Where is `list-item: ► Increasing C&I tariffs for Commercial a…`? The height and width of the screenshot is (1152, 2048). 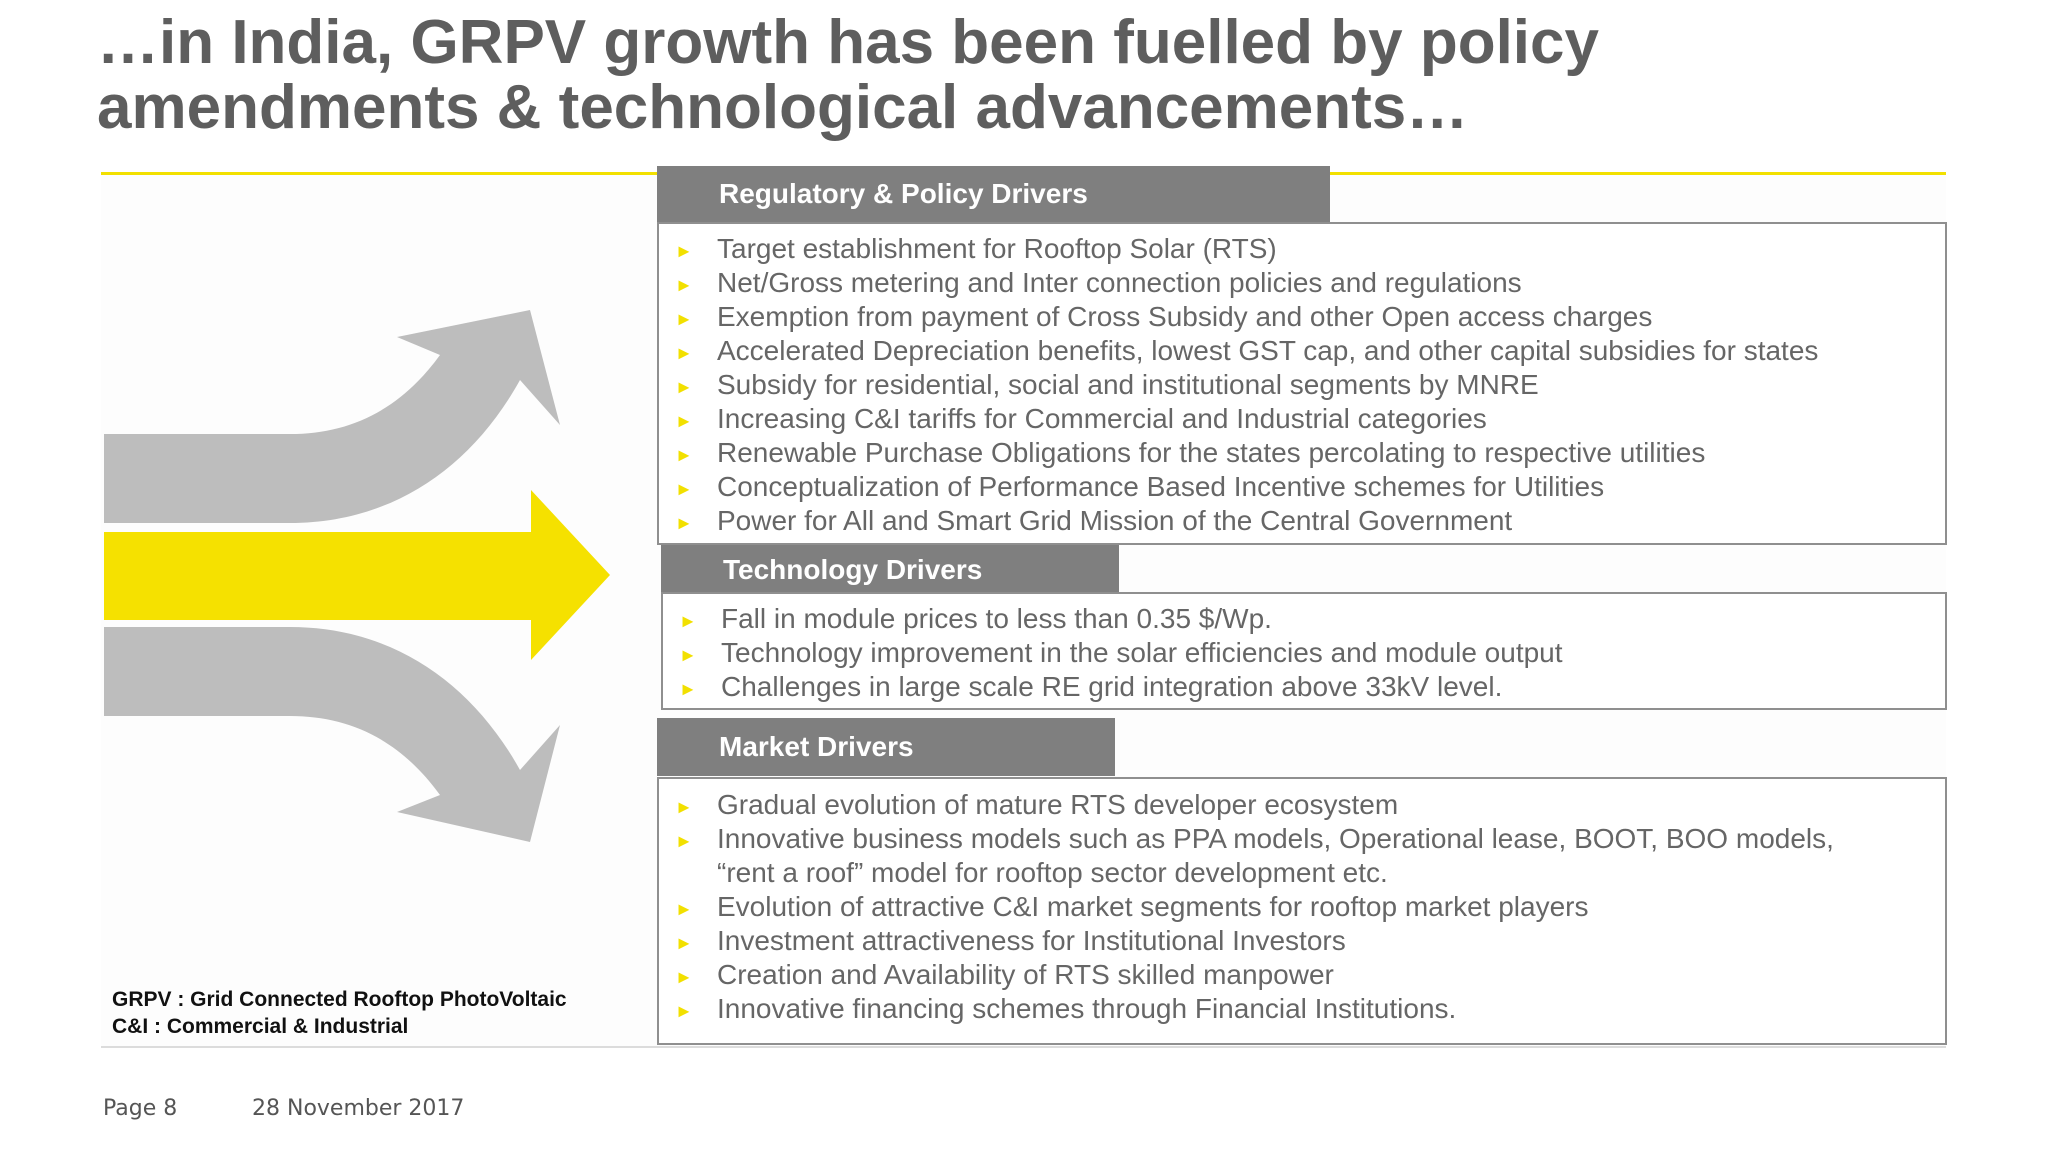
list-item: ► Increasing C&I tariffs for Commercial a… is located at coordinates (1238, 419).